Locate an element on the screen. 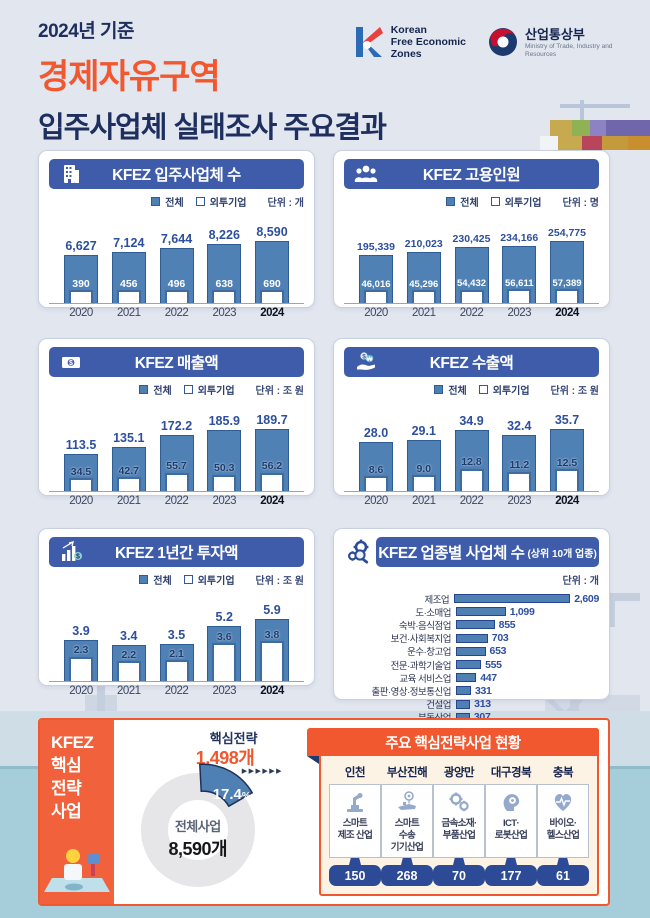 The width and height of the screenshot is (650, 918). industry-value: 1,099 is located at coordinates (522, 611).